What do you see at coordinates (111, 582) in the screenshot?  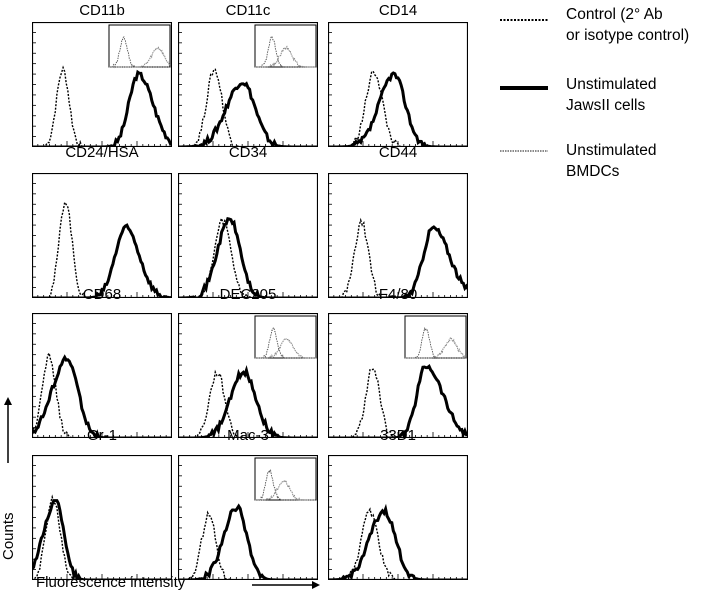 I see `x-axis-label: Fluorescence intensity` at bounding box center [111, 582].